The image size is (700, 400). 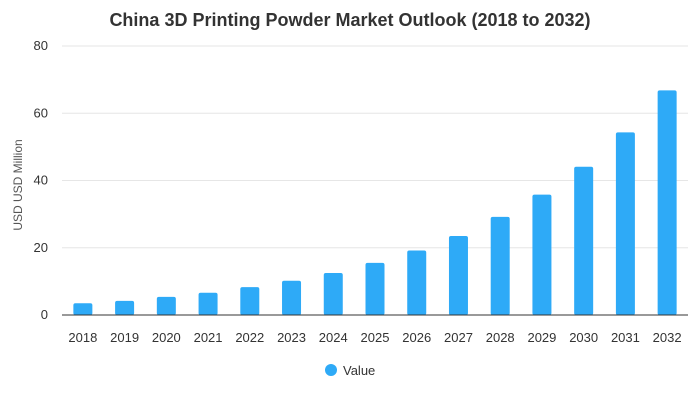 What do you see at coordinates (500, 337) in the screenshot?
I see `x-tick-label: 2028` at bounding box center [500, 337].